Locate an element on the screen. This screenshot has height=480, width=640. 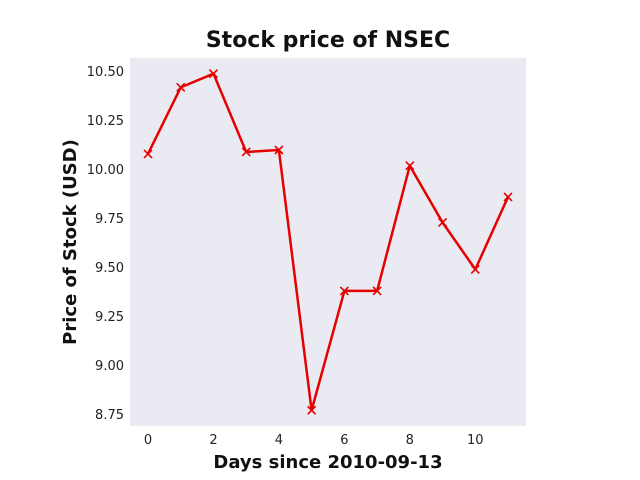
x-axis-label: Days since 2010-09-13 is located at coordinates (327, 462).